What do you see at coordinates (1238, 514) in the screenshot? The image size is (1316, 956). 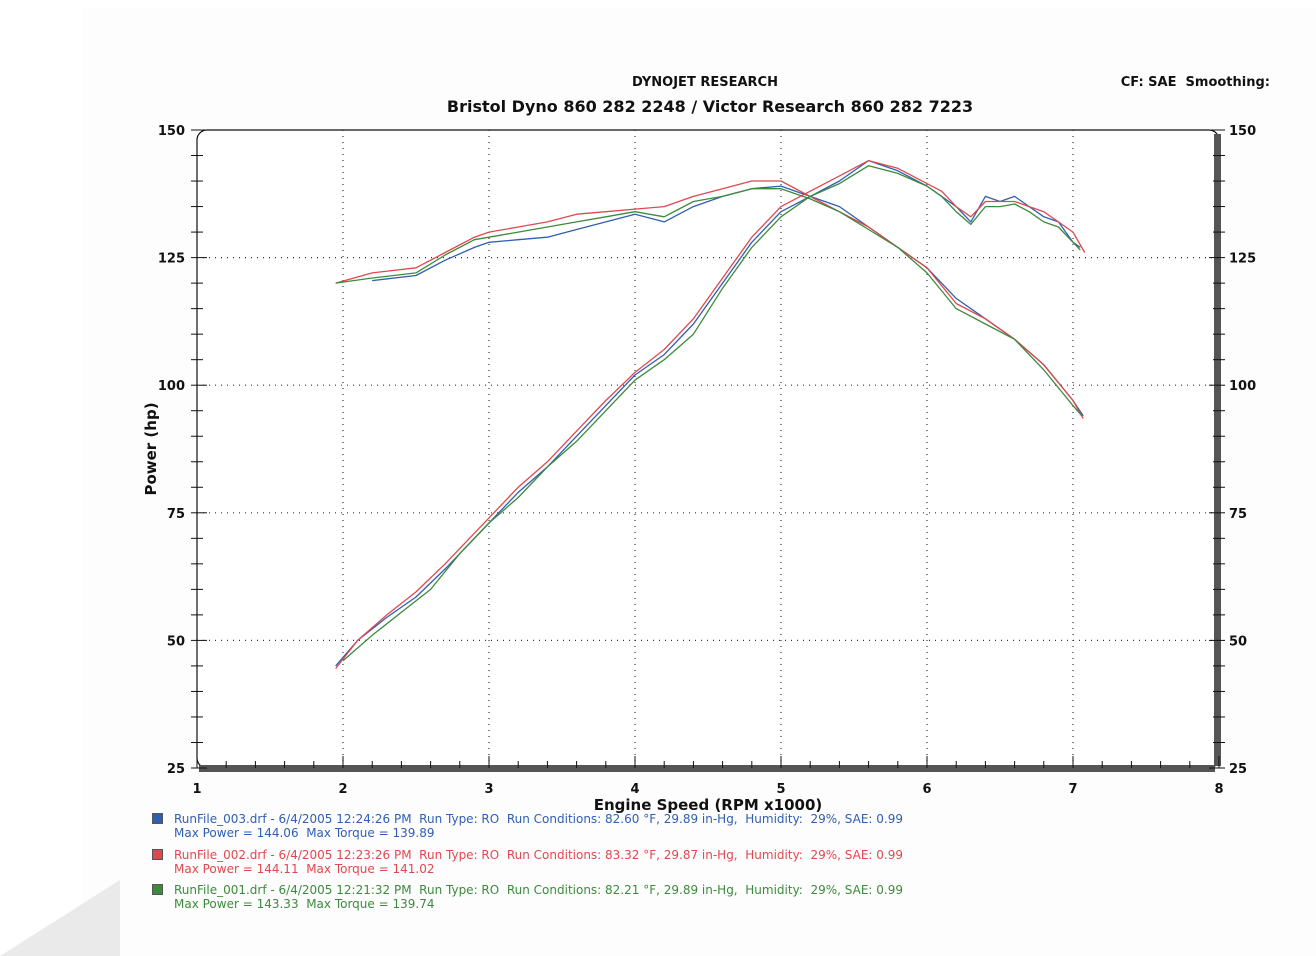 I see `y-tick-label-right: 75` at bounding box center [1238, 514].